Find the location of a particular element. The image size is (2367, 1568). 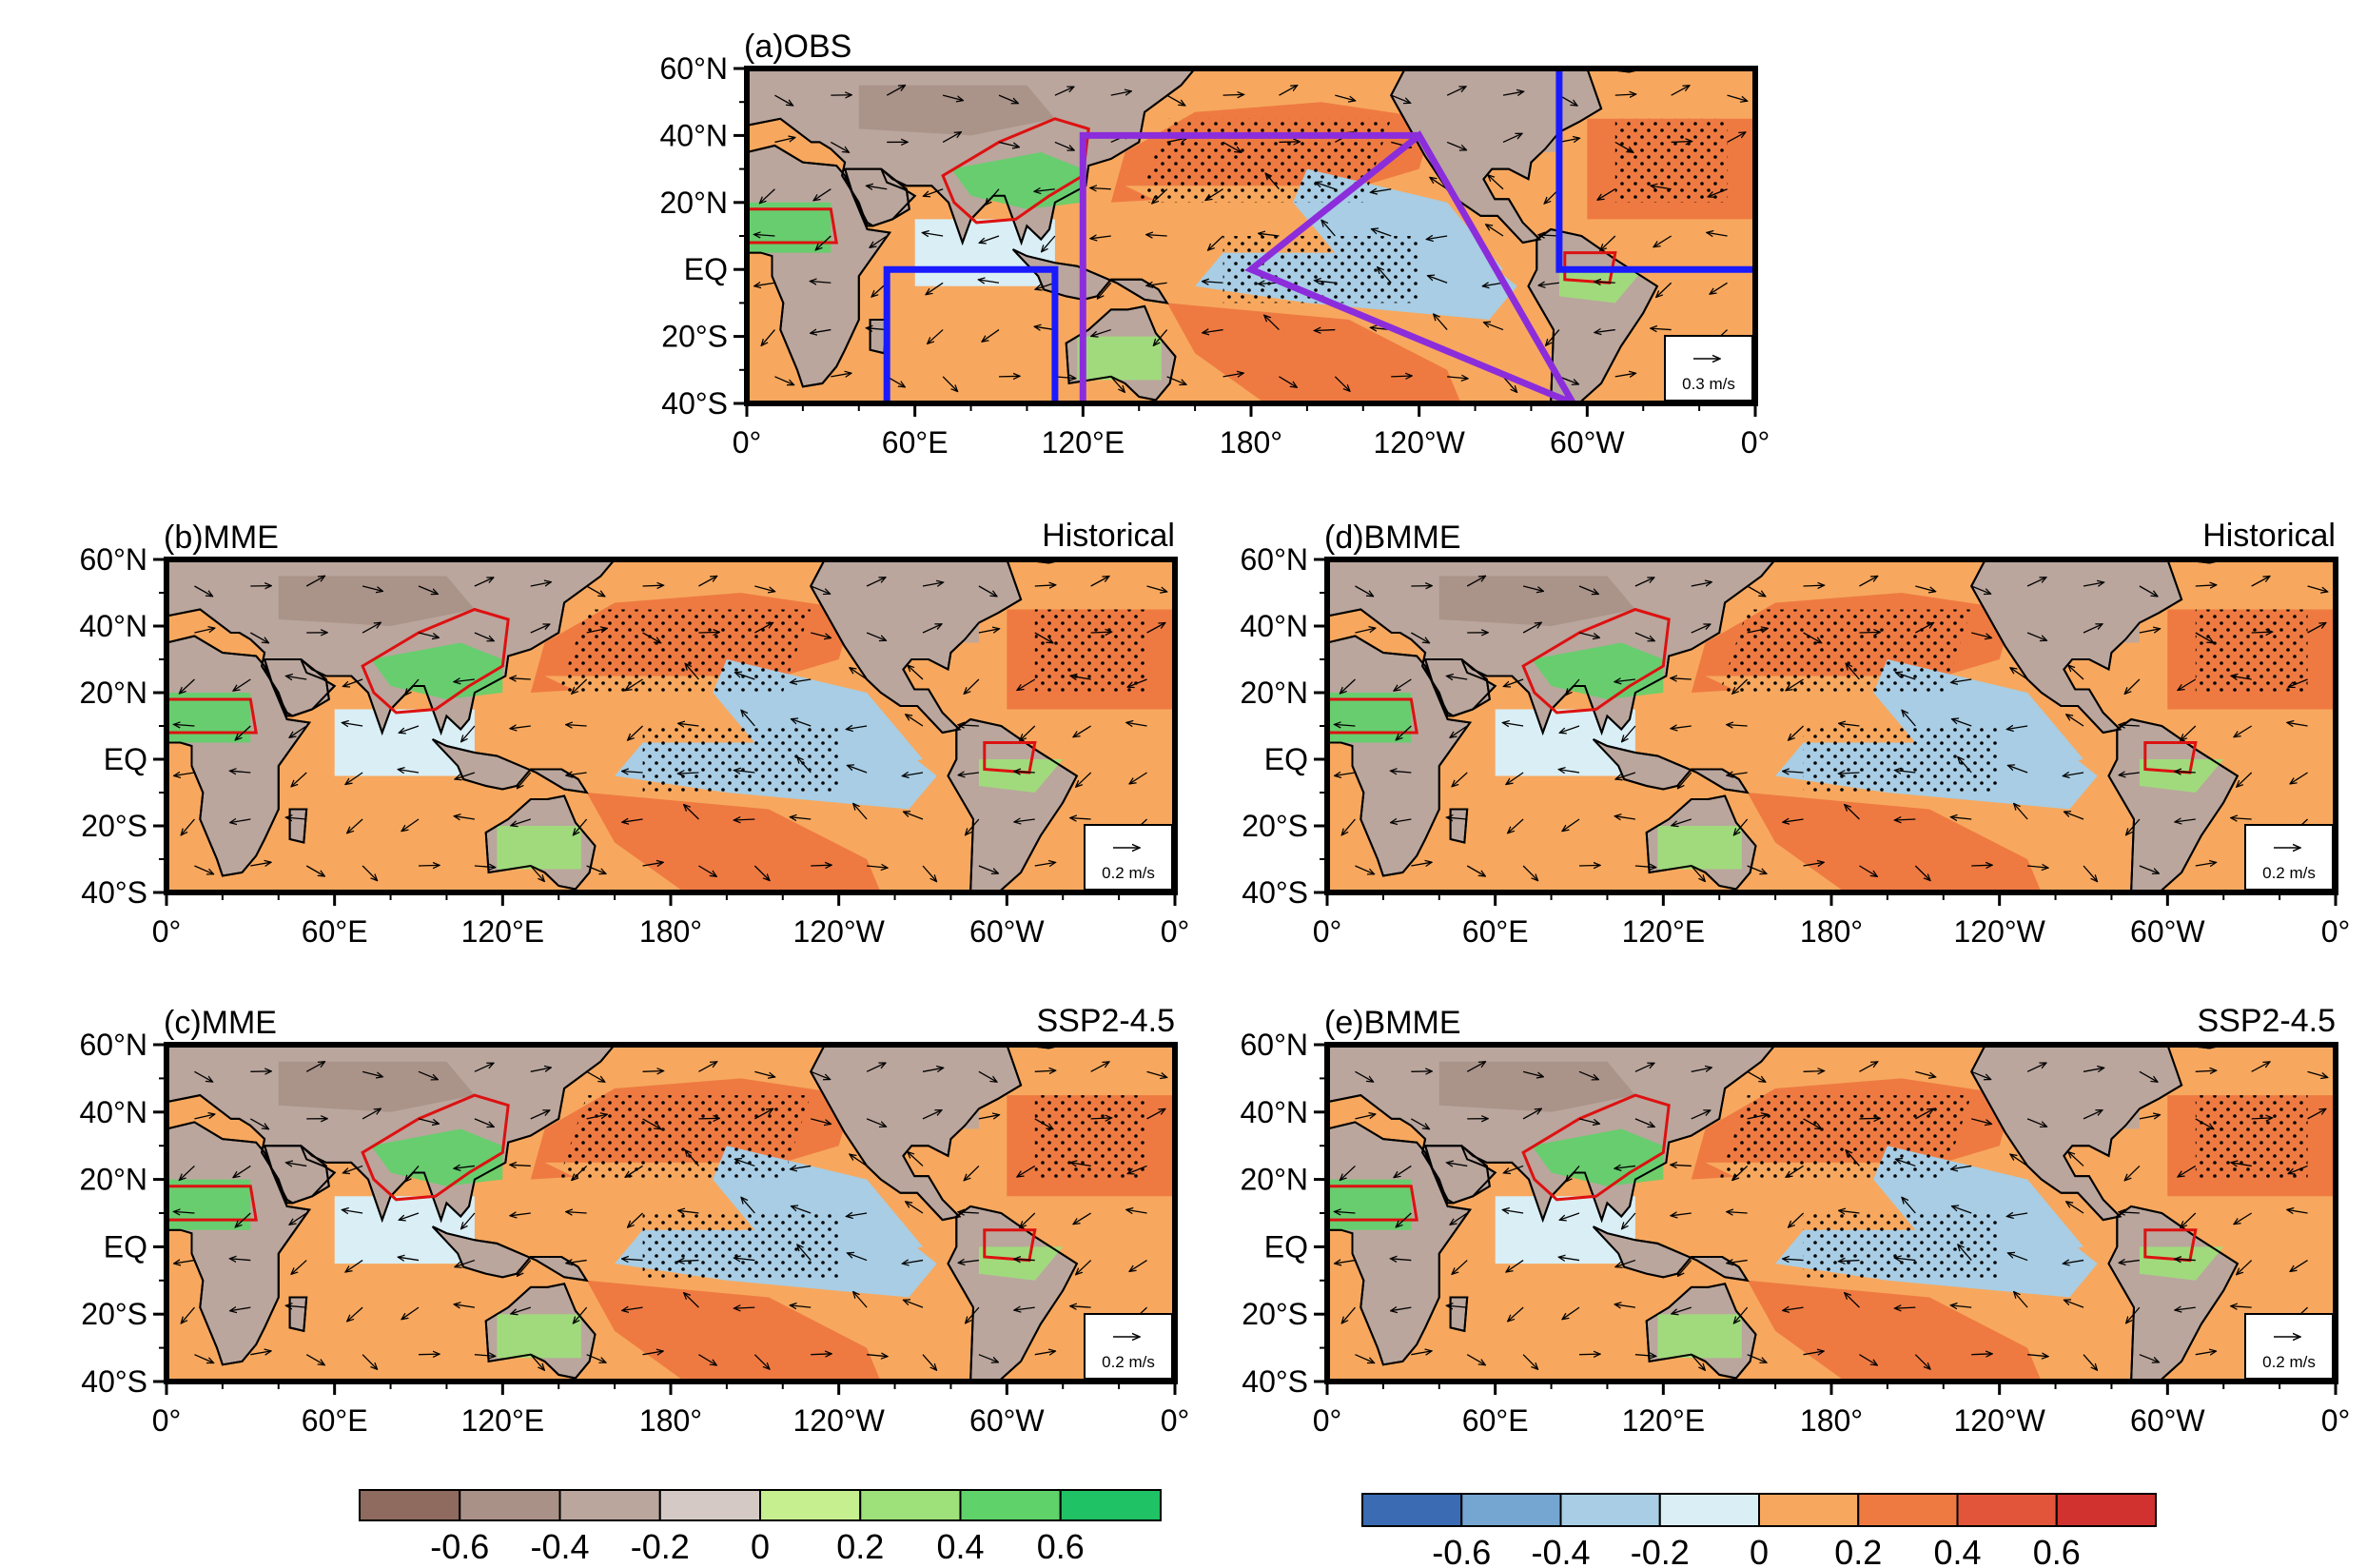

panel-title: (c)MME is located at coordinates (220, 1023).